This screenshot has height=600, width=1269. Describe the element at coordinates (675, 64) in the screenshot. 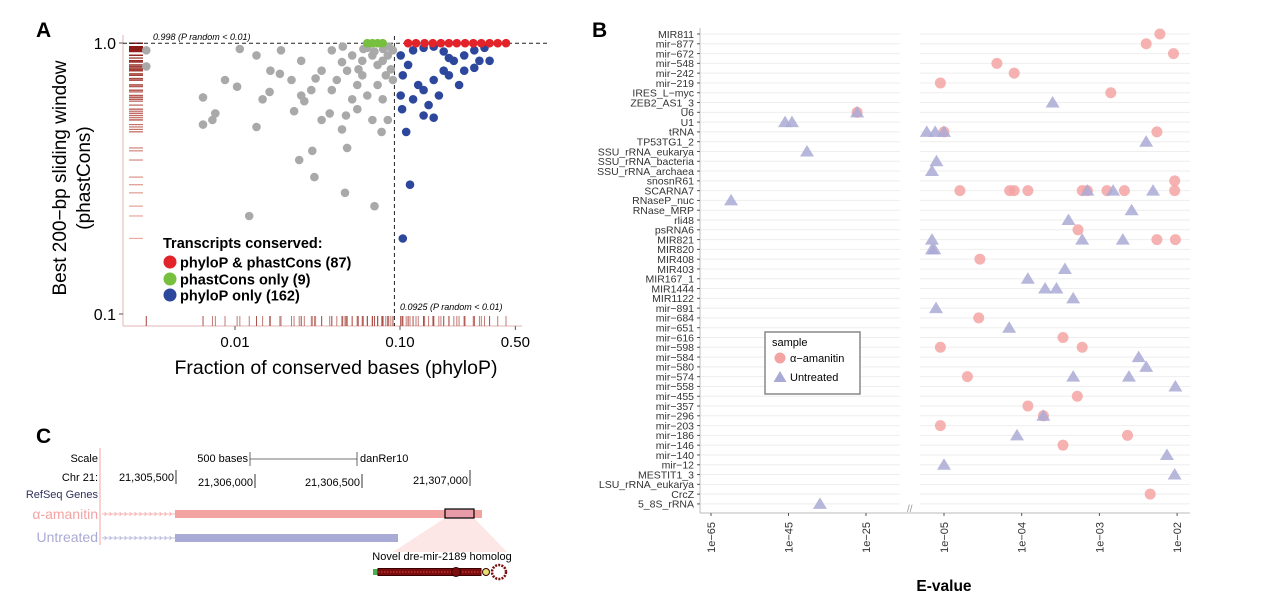

I see `b-row-label: mir−548` at that location.